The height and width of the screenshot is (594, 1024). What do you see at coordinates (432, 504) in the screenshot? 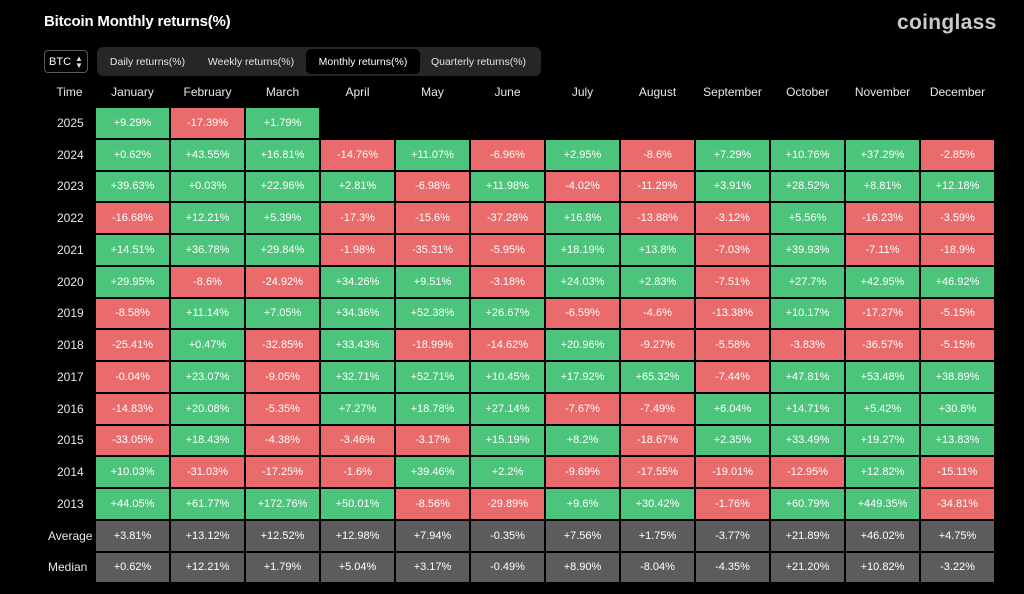
I see `return-cell: -8.56%` at bounding box center [432, 504].